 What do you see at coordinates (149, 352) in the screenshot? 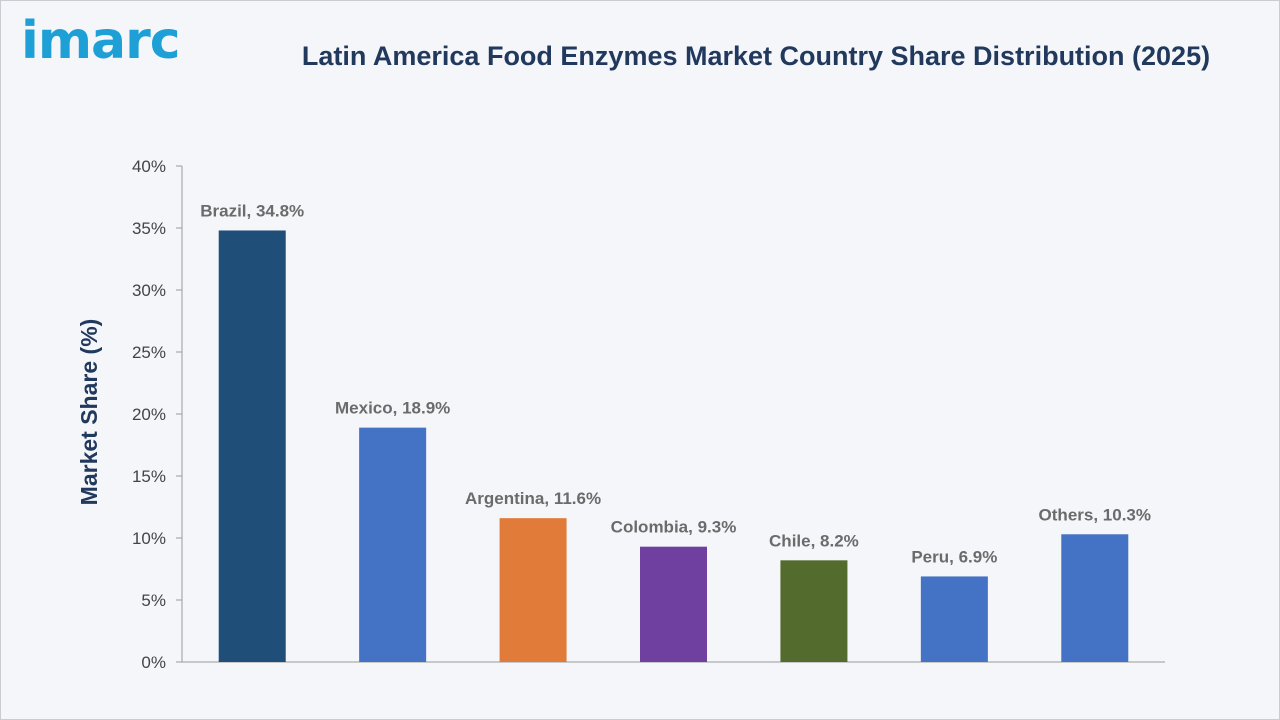
I see `y-tick-label: 25%` at bounding box center [149, 352].